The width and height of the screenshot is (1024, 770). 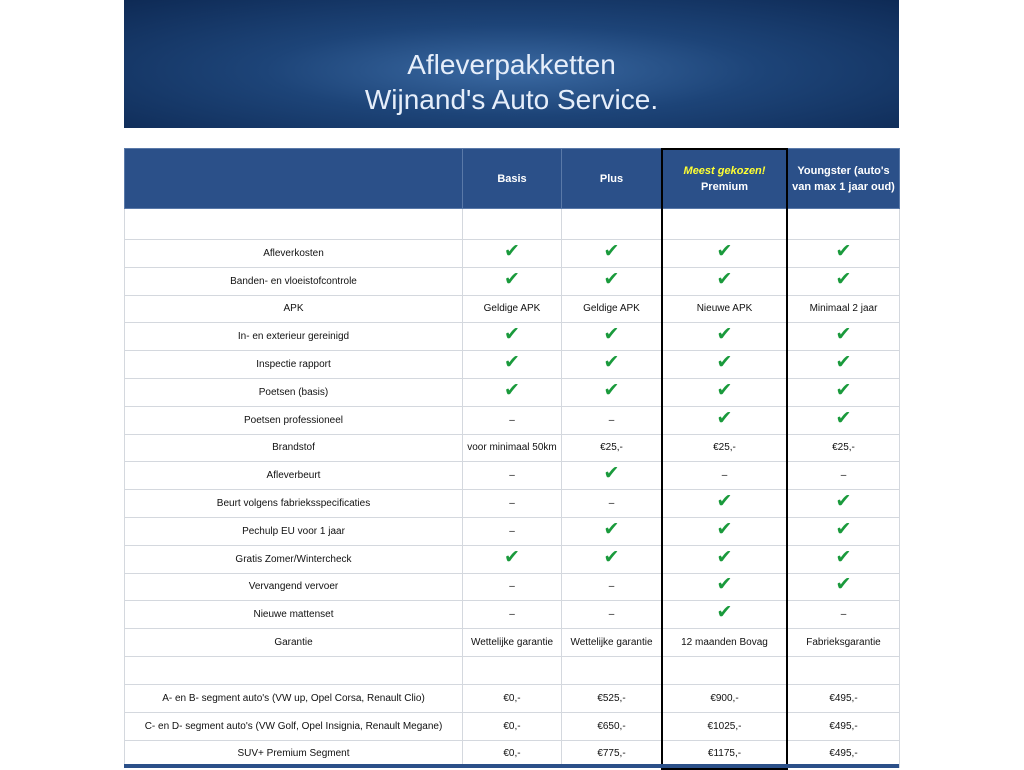 I want to click on value: €525,-, so click(x=611, y=698).